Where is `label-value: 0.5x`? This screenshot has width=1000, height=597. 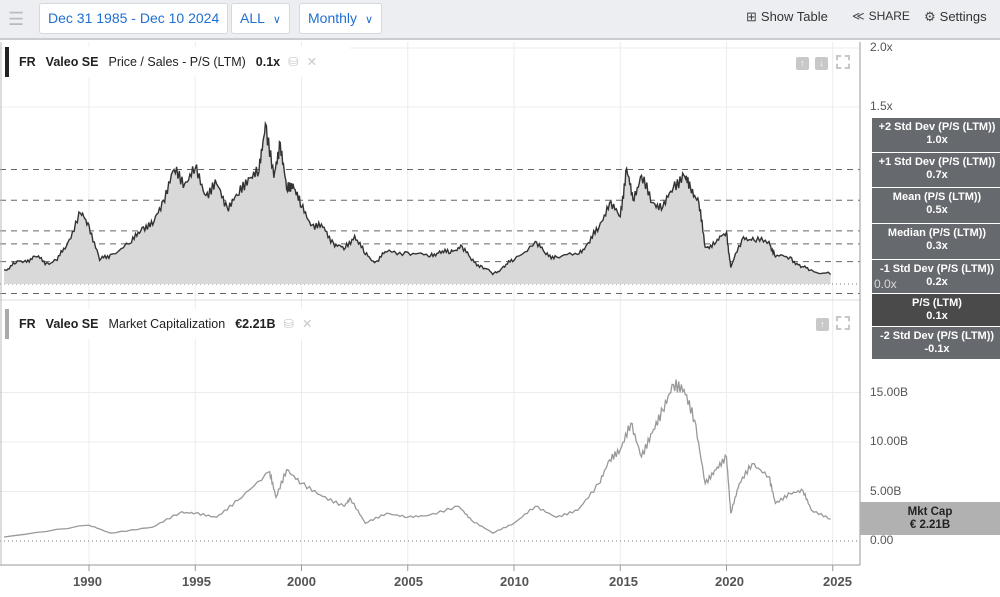 label-value: 0.5x is located at coordinates (937, 210).